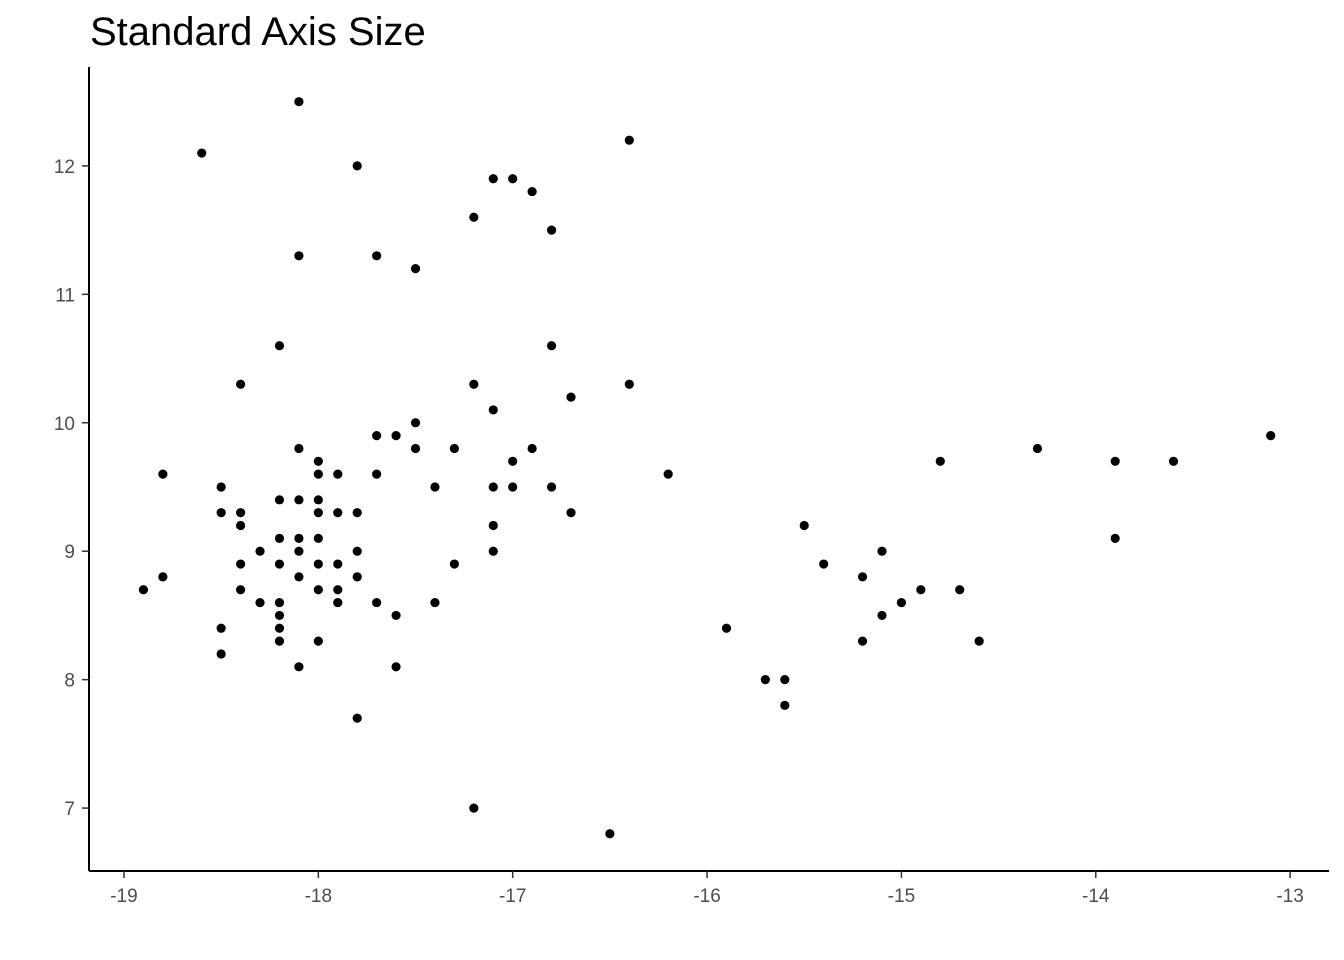 Image resolution: width=1344 pixels, height=960 pixels. What do you see at coordinates (258, 32) in the screenshot?
I see `chart-title: Standard Axis Size` at bounding box center [258, 32].